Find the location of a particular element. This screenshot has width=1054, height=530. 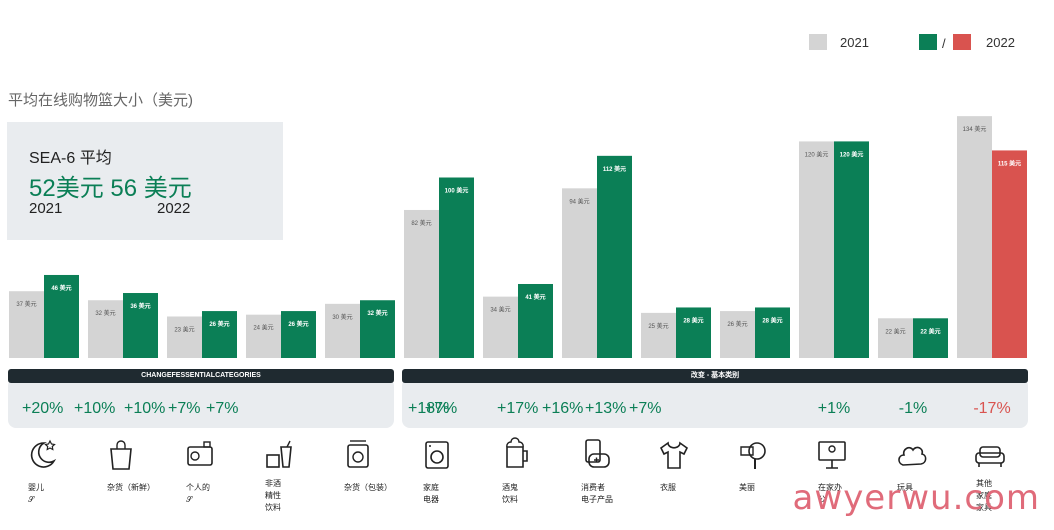

change-value-5: +18% is located at coordinates (429, 408).